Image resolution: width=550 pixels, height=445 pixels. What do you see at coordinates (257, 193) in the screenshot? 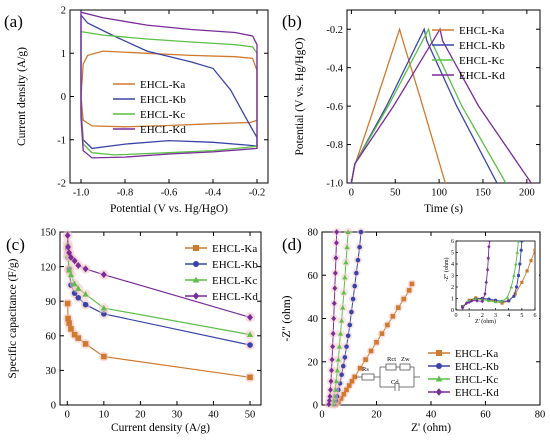
I see `x-tick-label: -0.2` at bounding box center [257, 193].